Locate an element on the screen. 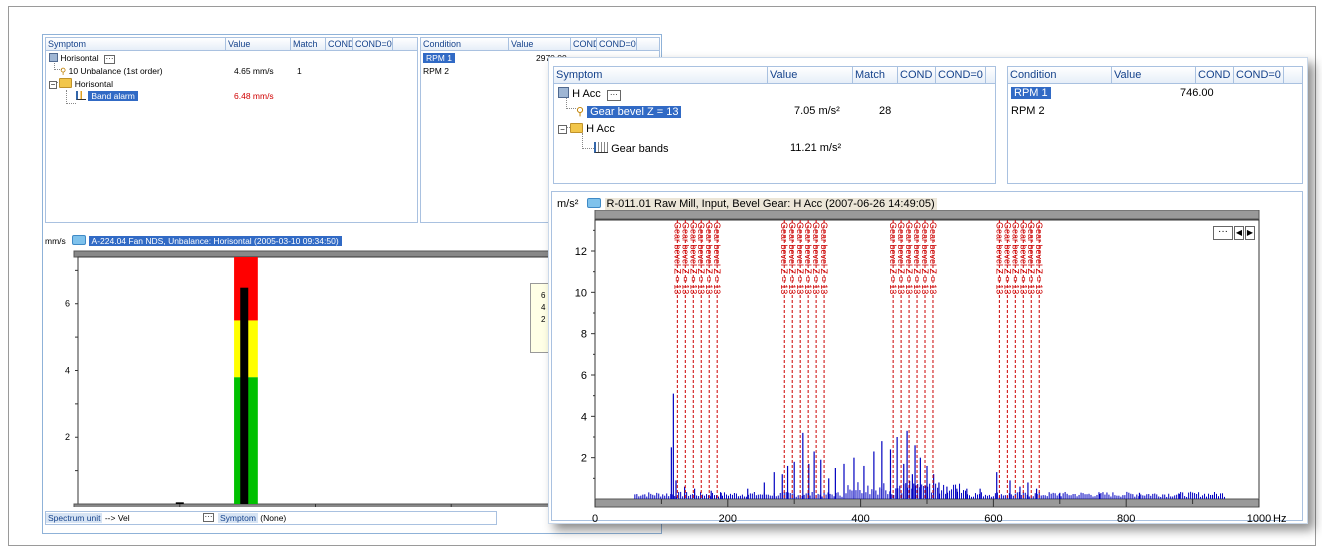 The height and width of the screenshot is (550, 1322). table-row: − H Acc is located at coordinates (586, 129).